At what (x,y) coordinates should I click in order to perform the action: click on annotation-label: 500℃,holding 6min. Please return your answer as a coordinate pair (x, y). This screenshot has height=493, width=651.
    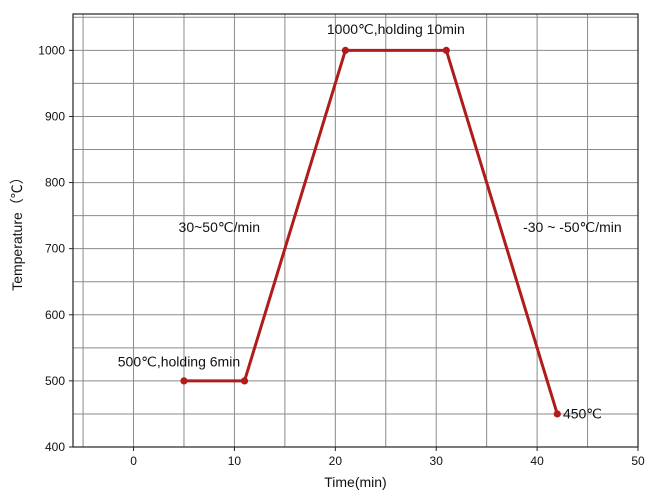
    Looking at the image, I should click on (179, 361).